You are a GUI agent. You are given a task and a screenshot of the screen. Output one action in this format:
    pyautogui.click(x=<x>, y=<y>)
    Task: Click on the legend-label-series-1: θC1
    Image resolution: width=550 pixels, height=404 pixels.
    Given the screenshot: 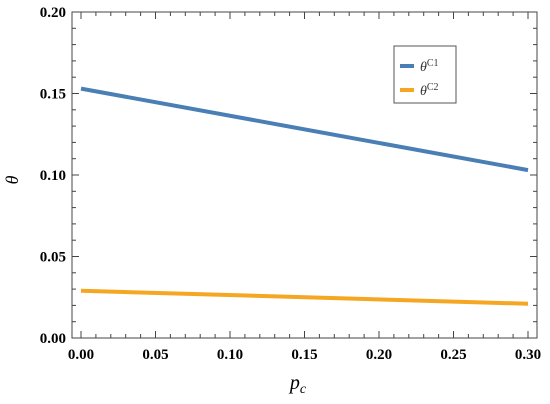 What is the action you would take?
    pyautogui.click(x=429, y=66)
    